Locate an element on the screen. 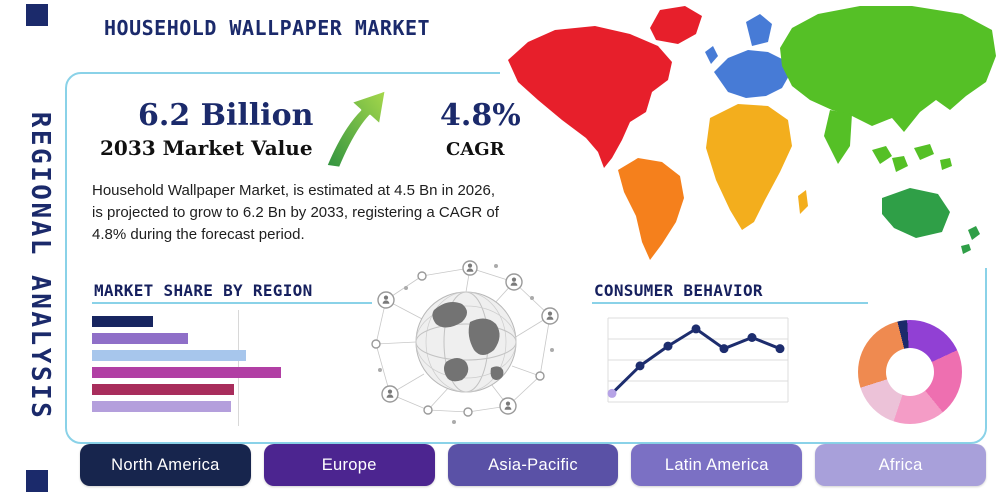 The image size is (1000, 500). region-button-africa: Africa is located at coordinates (900, 465).